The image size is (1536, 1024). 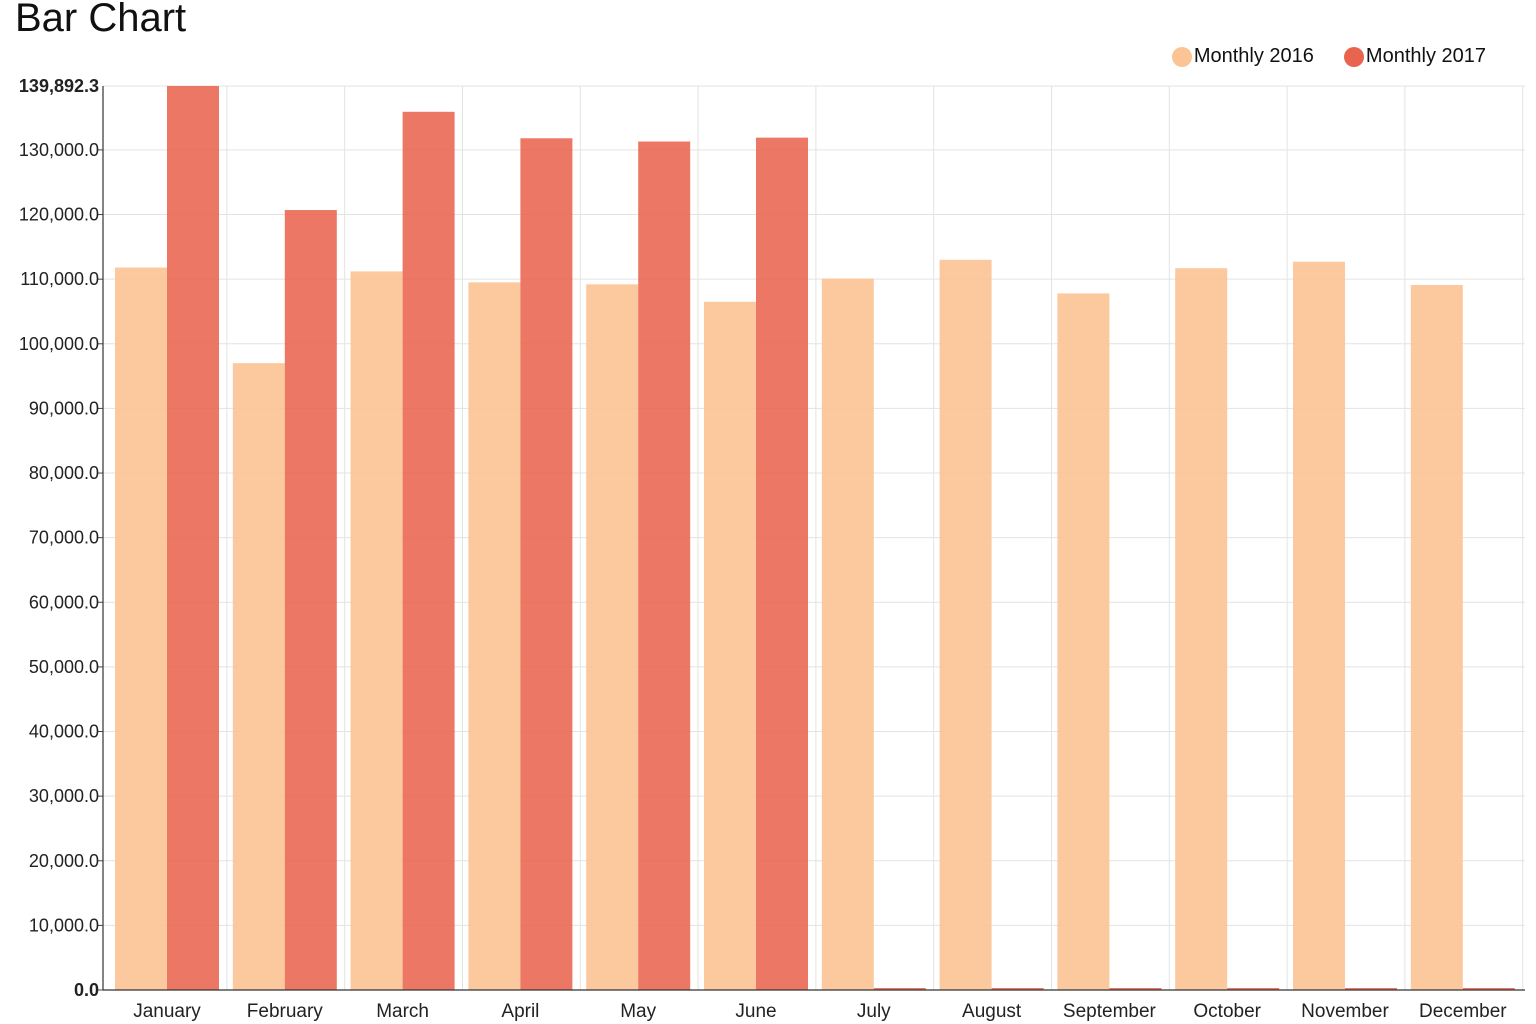 What do you see at coordinates (992, 1011) in the screenshot?
I see `x-tick-label: August` at bounding box center [992, 1011].